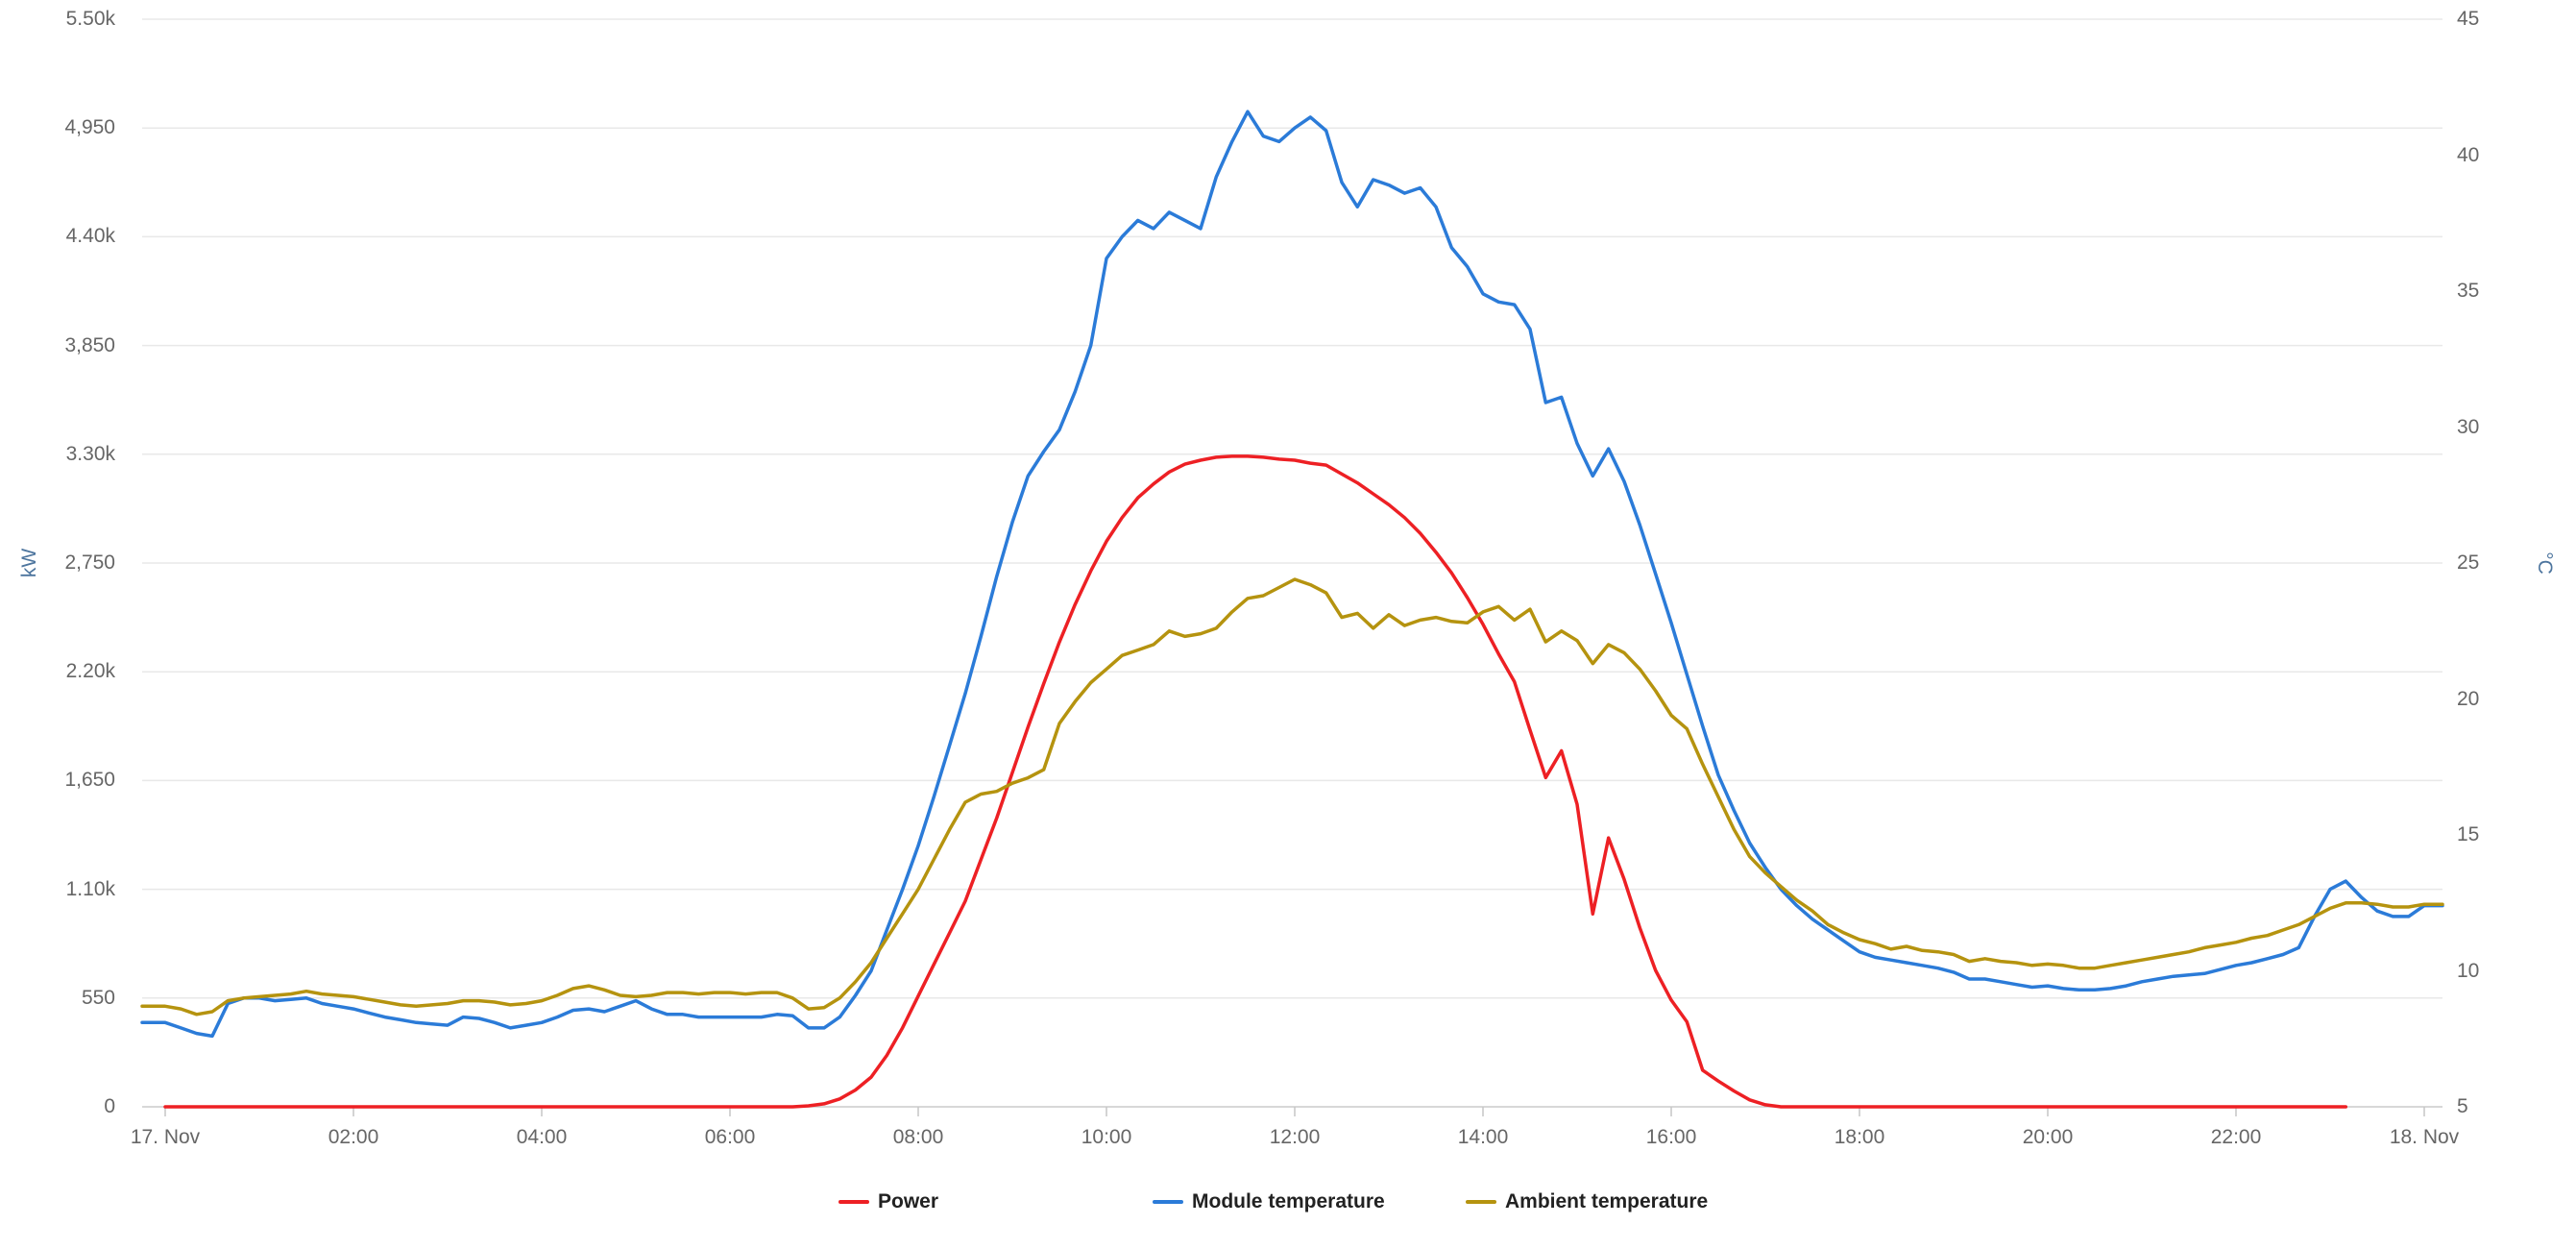 This screenshot has height=1249, width=2576. What do you see at coordinates (1483, 1137) in the screenshot?
I see `x-axis-label: 14:00` at bounding box center [1483, 1137].